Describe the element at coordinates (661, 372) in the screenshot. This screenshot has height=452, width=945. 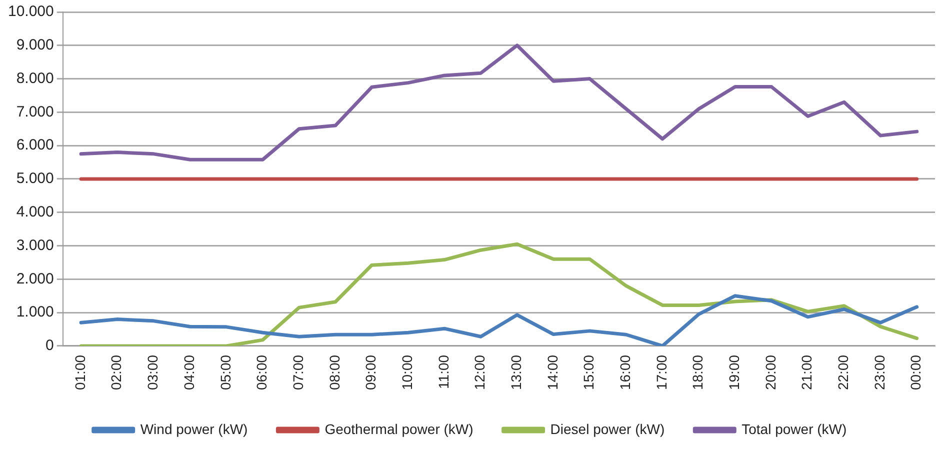
I see `x-tick-label: 17:00` at that location.